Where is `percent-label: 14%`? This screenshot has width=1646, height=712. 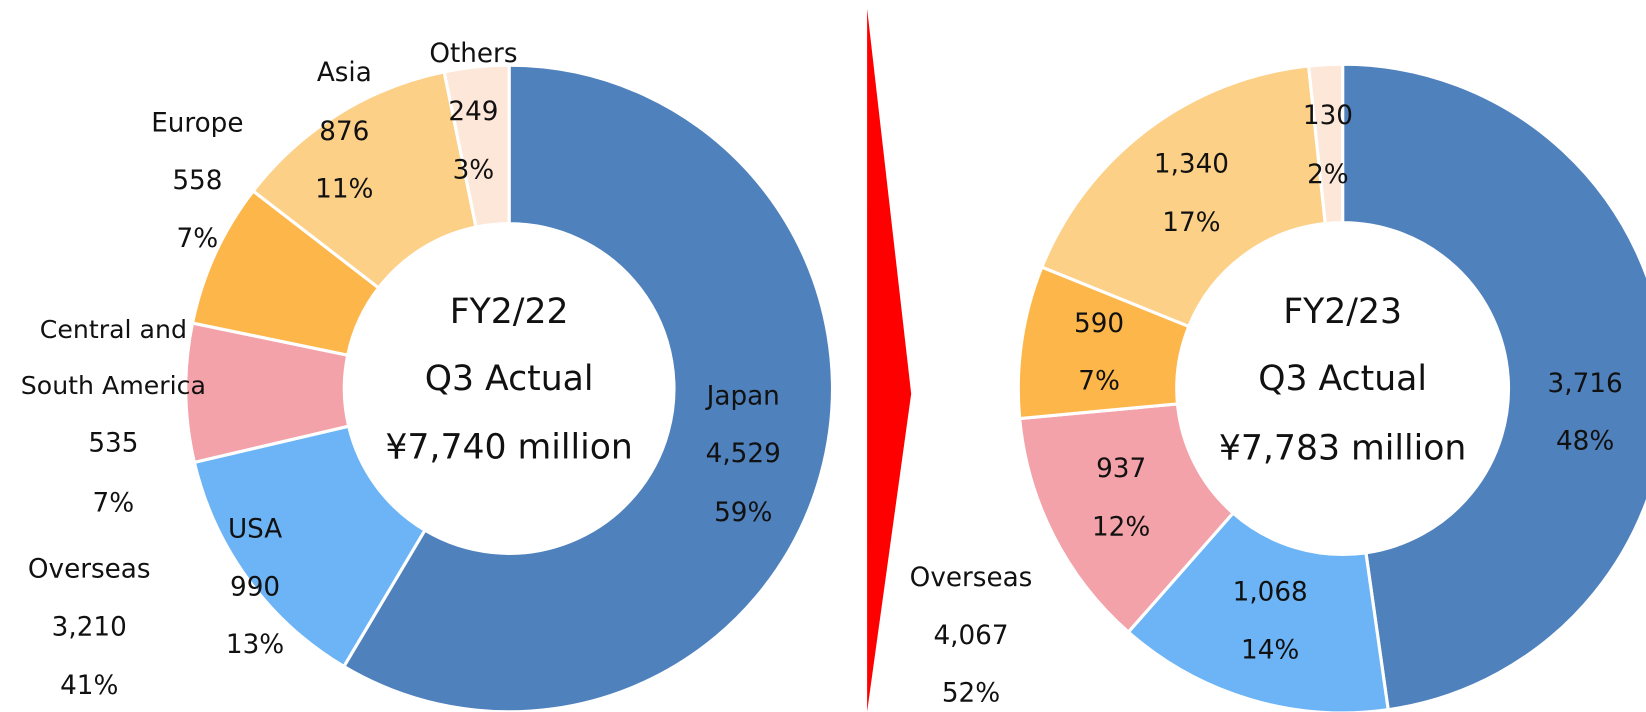
percent-label: 14% is located at coordinates (1270, 650).